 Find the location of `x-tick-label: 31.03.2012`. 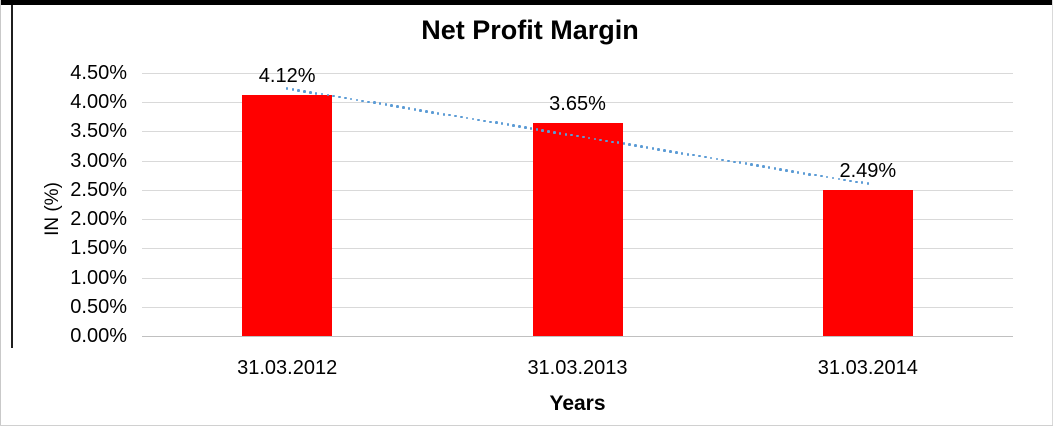

x-tick-label: 31.03.2012 is located at coordinates (287, 368).